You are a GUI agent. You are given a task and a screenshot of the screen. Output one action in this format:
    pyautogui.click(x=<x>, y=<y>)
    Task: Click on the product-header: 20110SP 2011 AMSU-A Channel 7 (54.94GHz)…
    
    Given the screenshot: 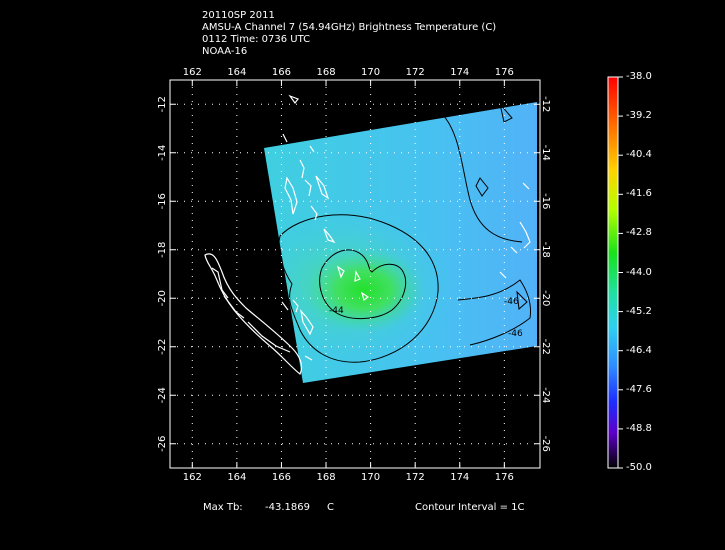 What is the action you would take?
    pyautogui.click(x=349, y=34)
    